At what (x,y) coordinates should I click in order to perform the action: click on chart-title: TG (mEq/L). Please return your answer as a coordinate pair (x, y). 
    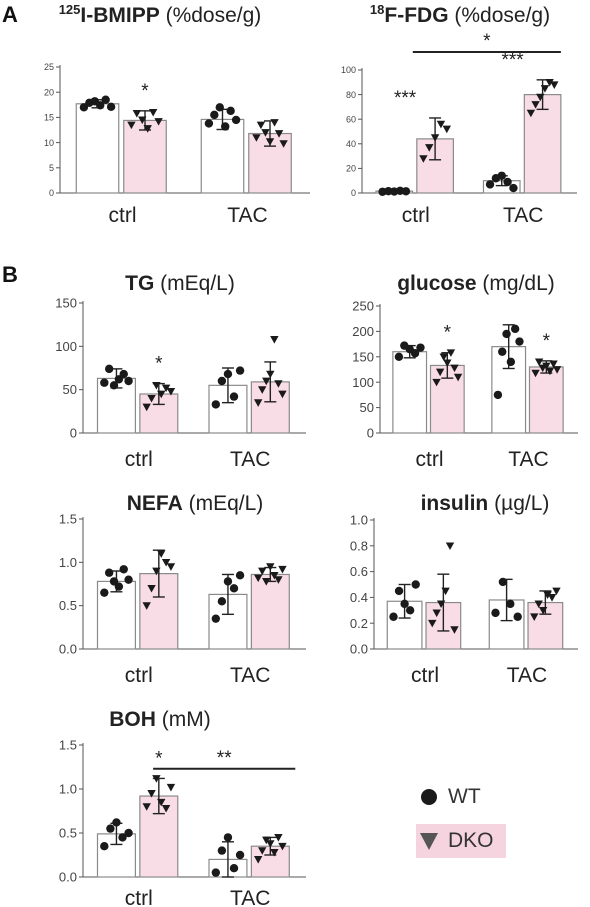
    Looking at the image, I should click on (180, 283).